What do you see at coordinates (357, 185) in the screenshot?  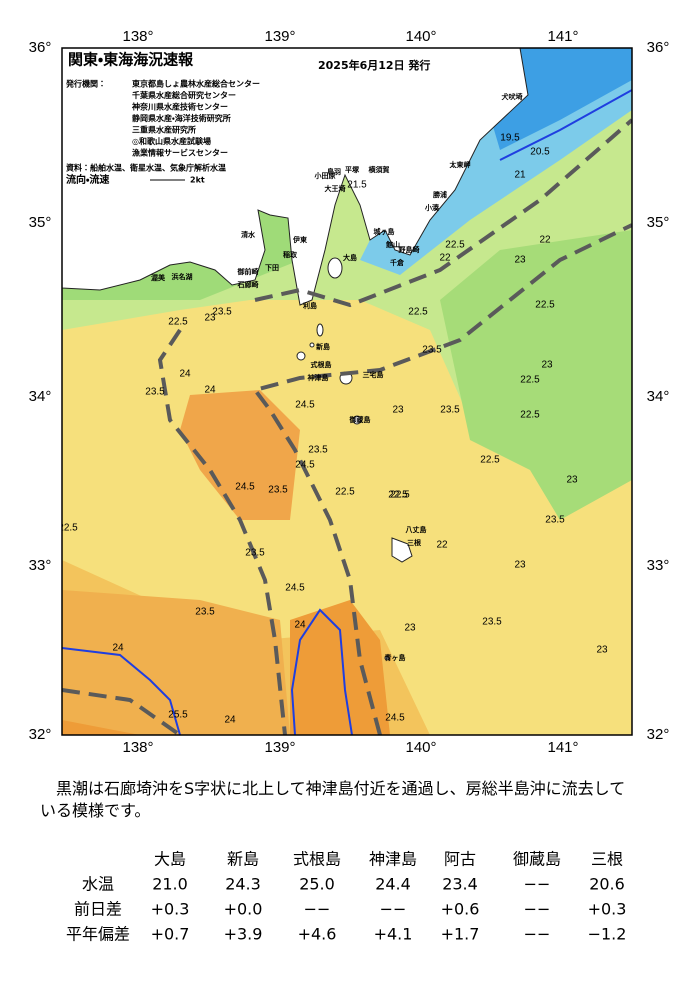 I see `contour-label: 21.5` at bounding box center [357, 185].